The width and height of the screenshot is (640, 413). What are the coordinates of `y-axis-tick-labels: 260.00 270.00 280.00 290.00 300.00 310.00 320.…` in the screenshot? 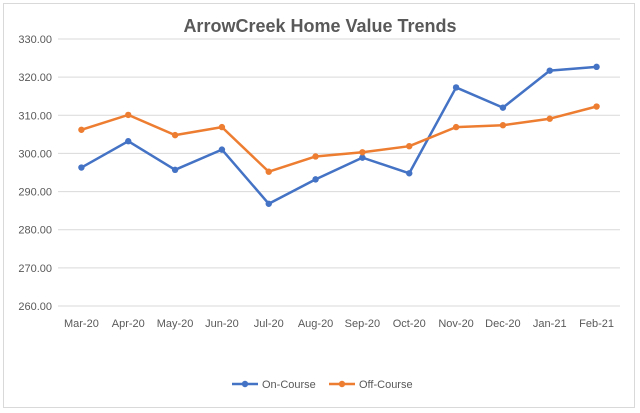 It's located at (35, 173).